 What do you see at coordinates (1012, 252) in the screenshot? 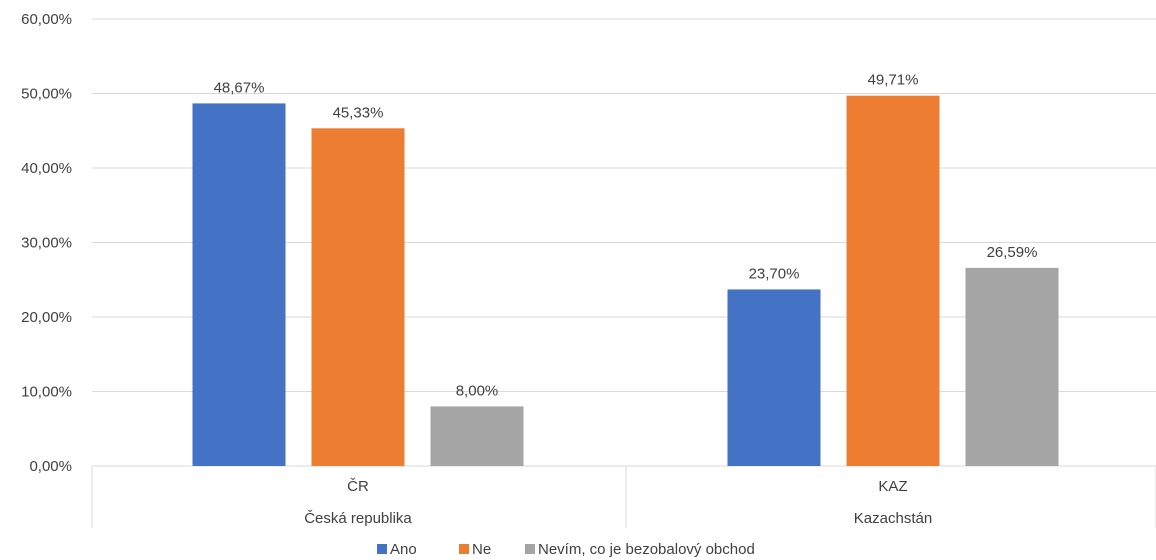
I see `data-label: 26,59%` at bounding box center [1012, 252].